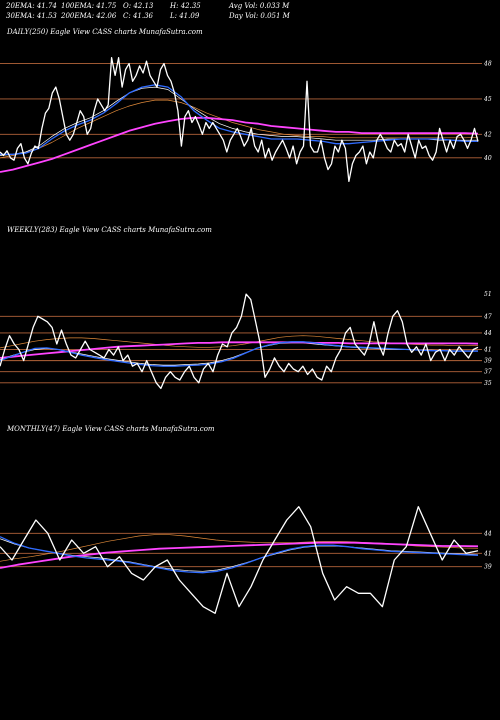 This screenshot has height=720, width=500. What do you see at coordinates (487, 99) in the screenshot?
I see `y-tick-label: 45` at bounding box center [487, 99].